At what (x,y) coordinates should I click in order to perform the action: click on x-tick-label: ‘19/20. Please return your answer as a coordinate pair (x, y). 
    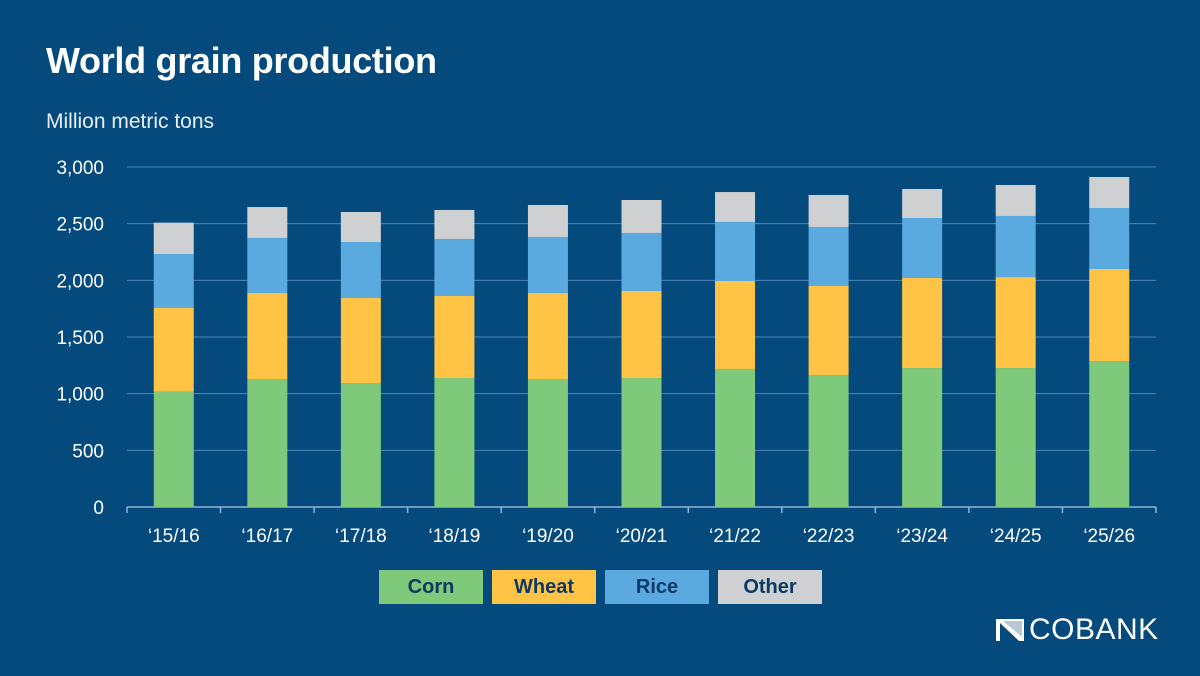
    Looking at the image, I should click on (548, 536).